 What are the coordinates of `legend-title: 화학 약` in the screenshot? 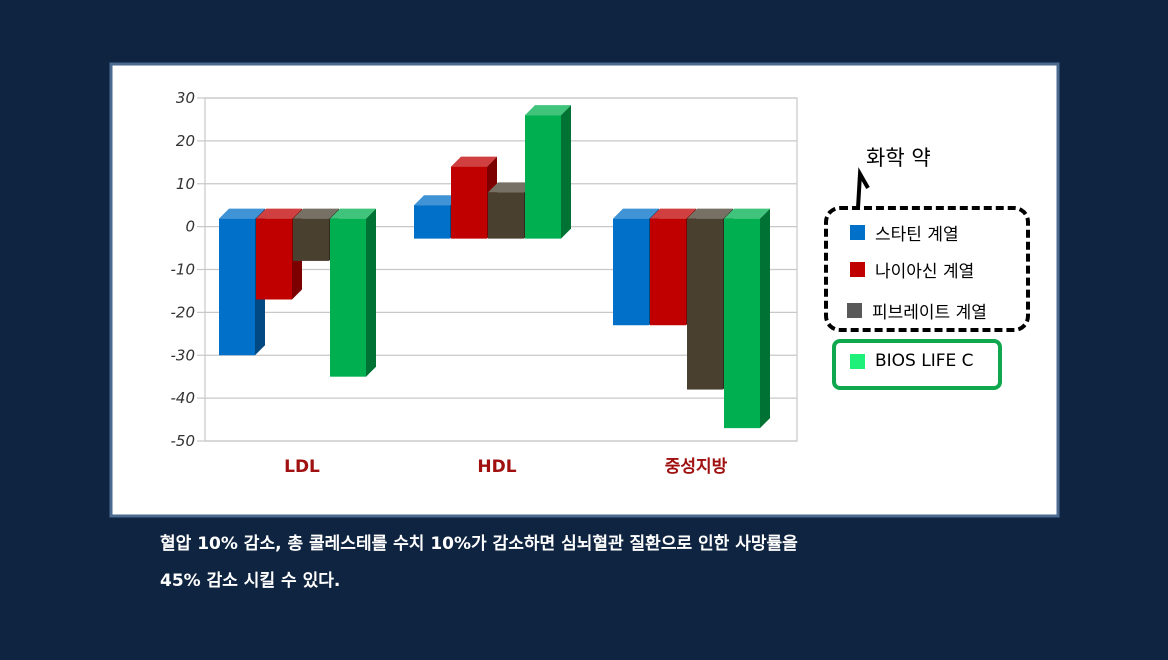 It's located at (898, 158).